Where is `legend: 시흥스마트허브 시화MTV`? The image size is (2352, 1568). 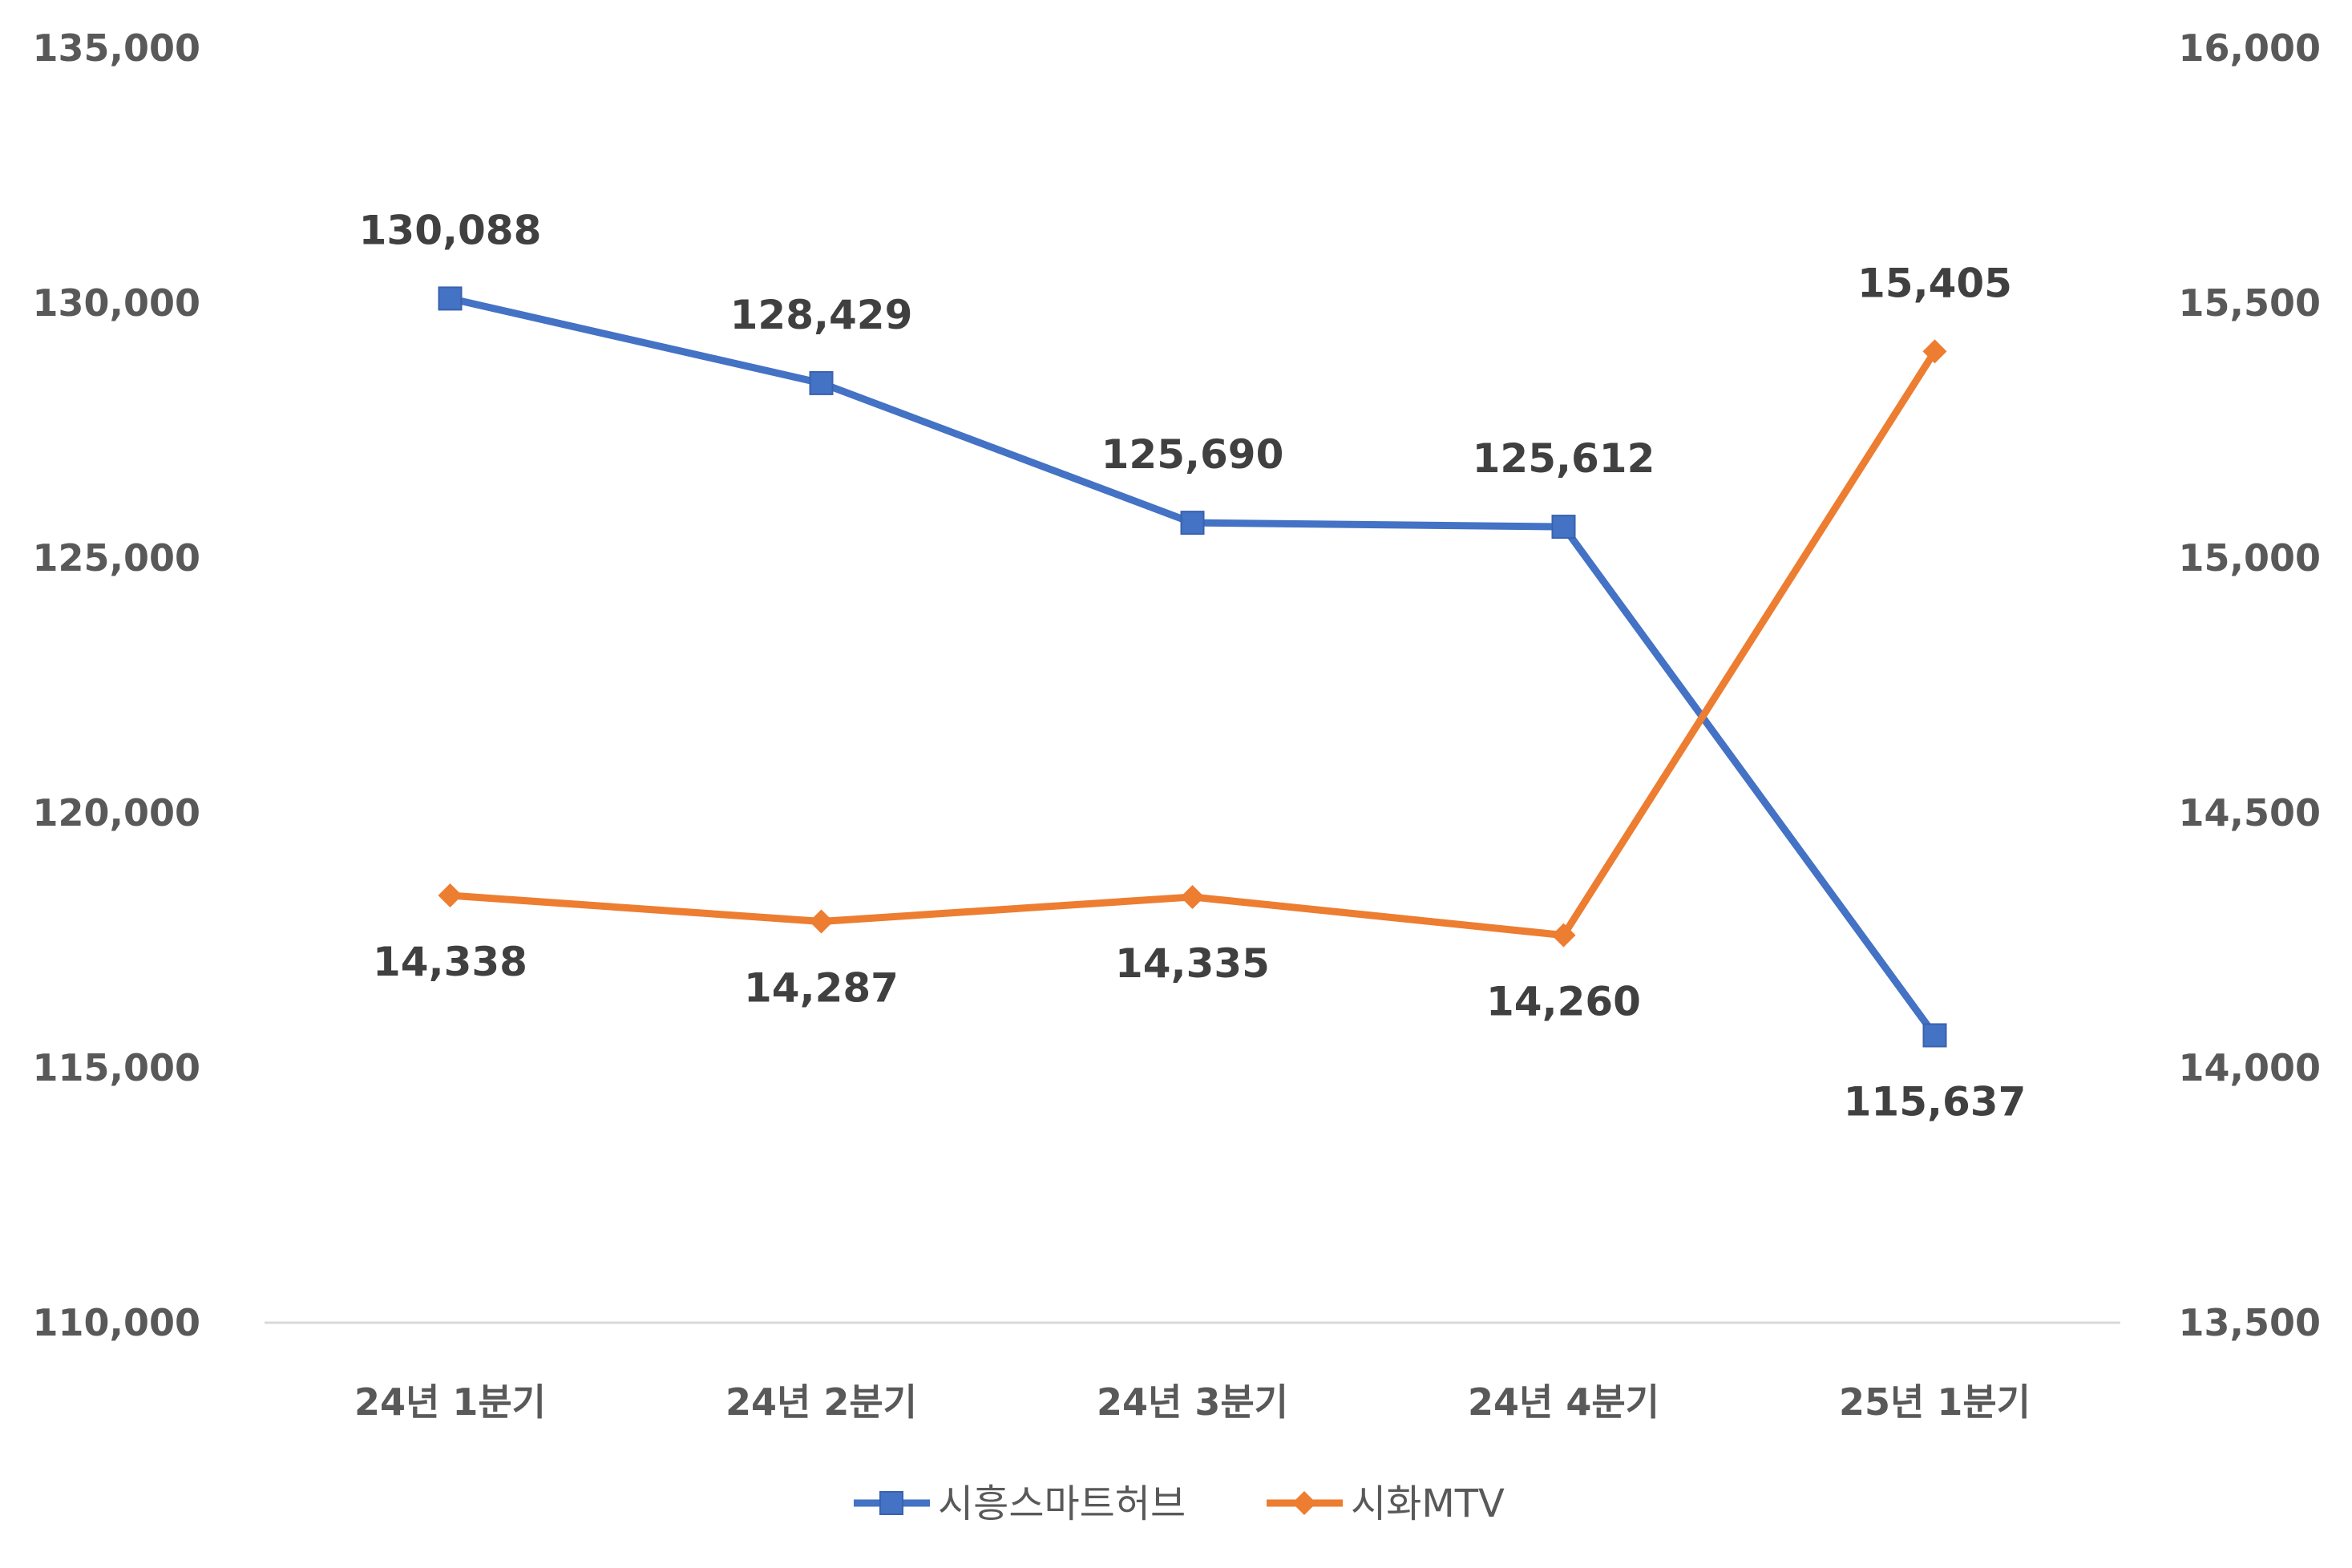 legend: 시흥스마트허브 시화MTV is located at coordinates (1179, 1503).